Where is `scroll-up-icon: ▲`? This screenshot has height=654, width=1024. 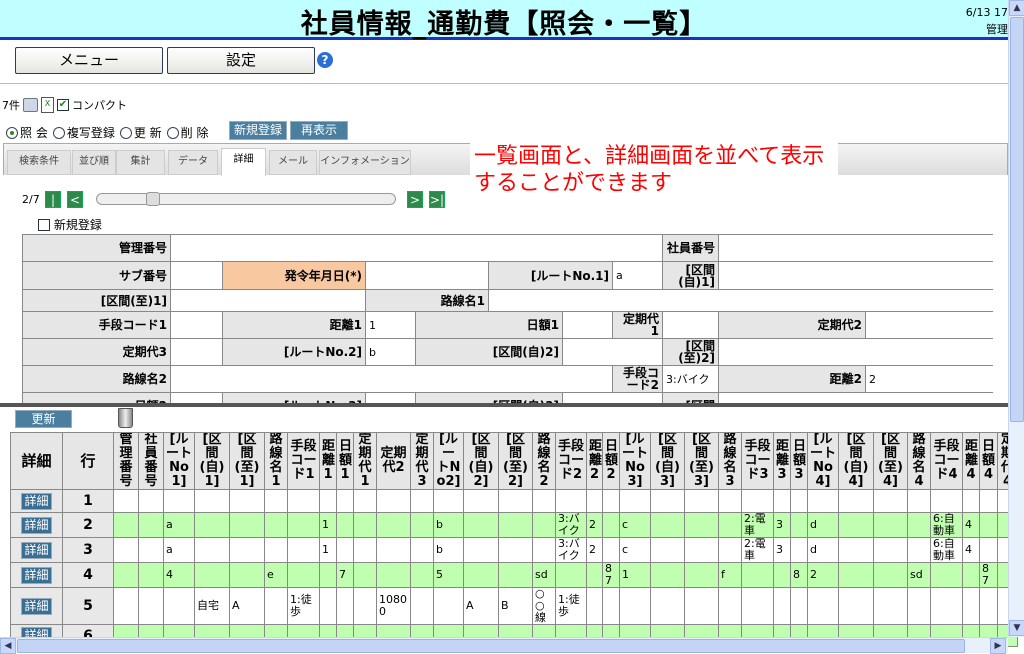
scroll-up-icon: ▲ is located at coordinates (1016, 8).